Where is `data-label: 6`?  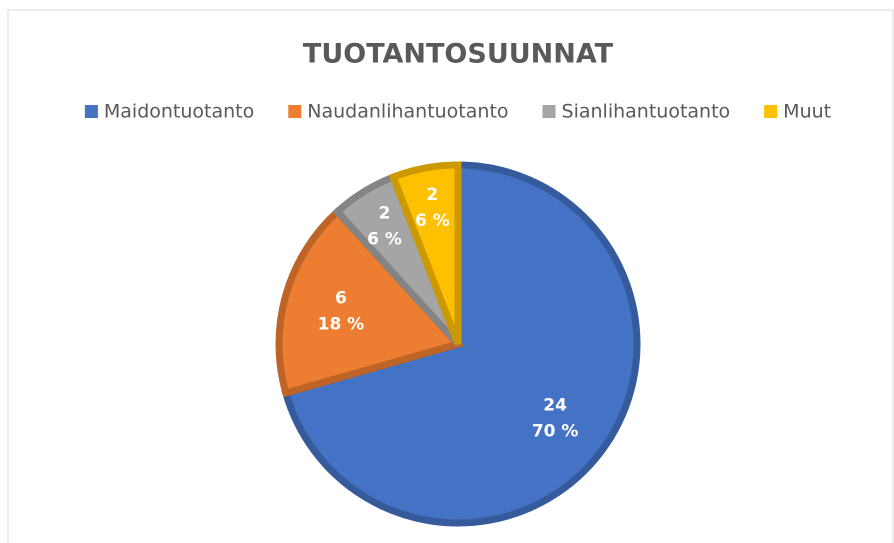 data-label: 6 is located at coordinates (341, 299).